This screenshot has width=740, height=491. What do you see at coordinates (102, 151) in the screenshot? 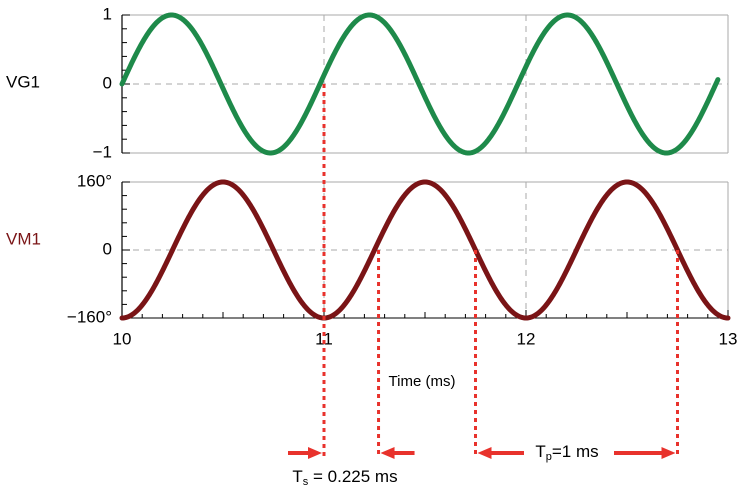
I see `y-tick-label: −1` at bounding box center [102, 151].